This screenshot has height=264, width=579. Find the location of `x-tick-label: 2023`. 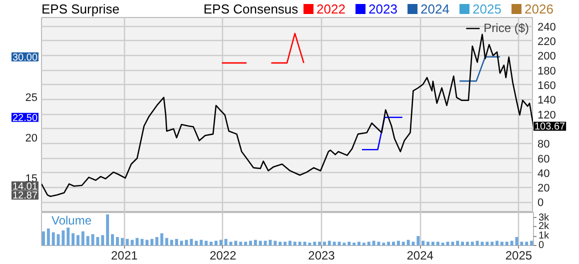

x-tick-label: 2023 is located at coordinates (322, 255).